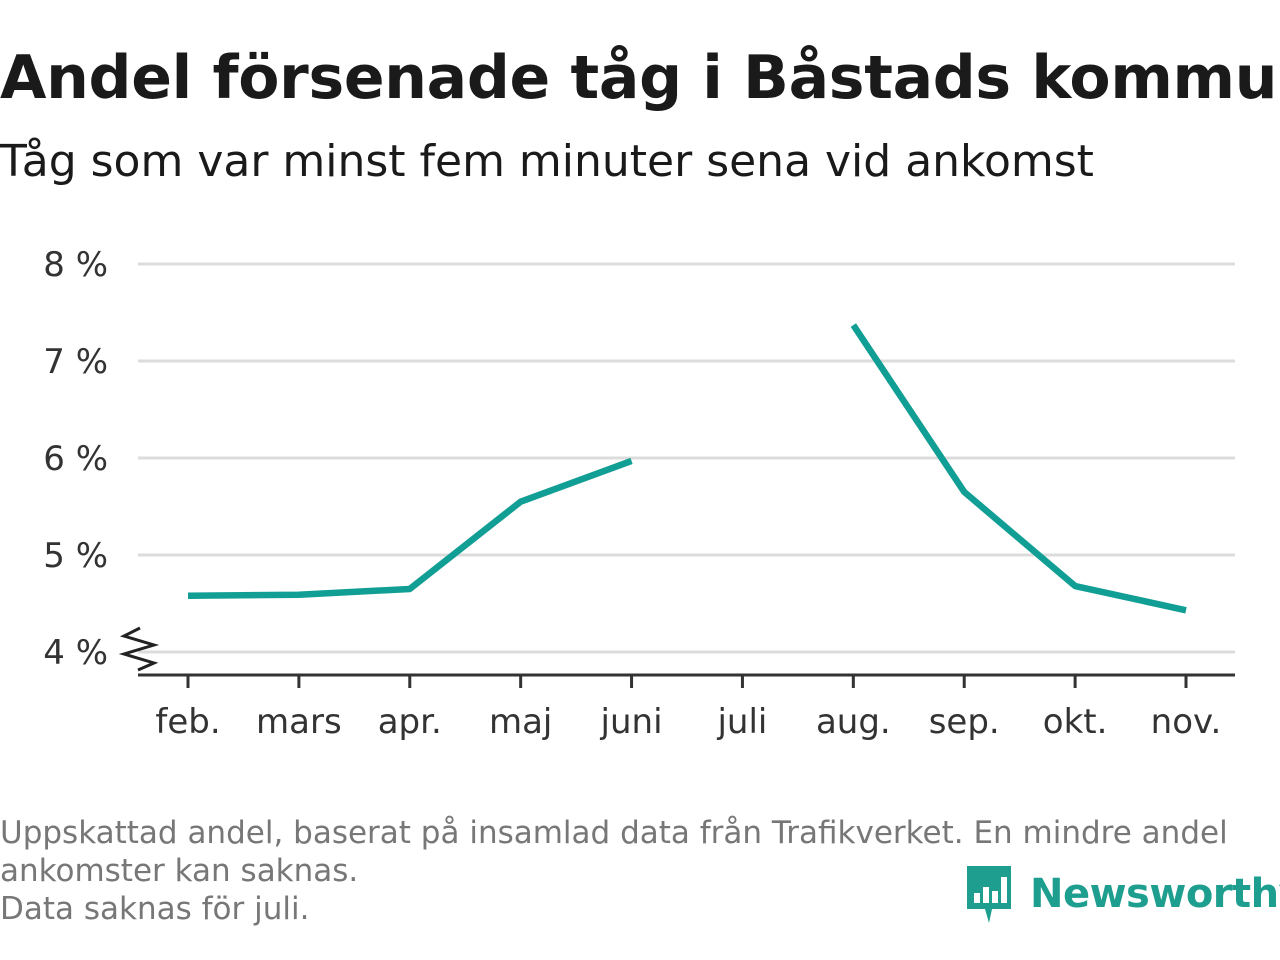 This screenshot has width=1280, height=960. I want to click on y-tick-label: 7 %, so click(75, 362).